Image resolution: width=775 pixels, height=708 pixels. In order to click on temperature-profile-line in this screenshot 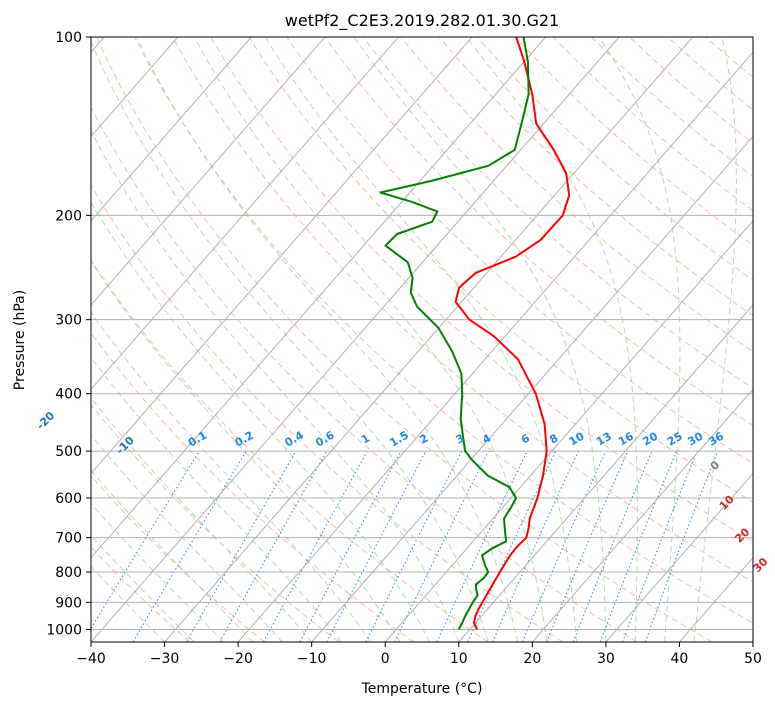, I will do `click(512, 333)`.